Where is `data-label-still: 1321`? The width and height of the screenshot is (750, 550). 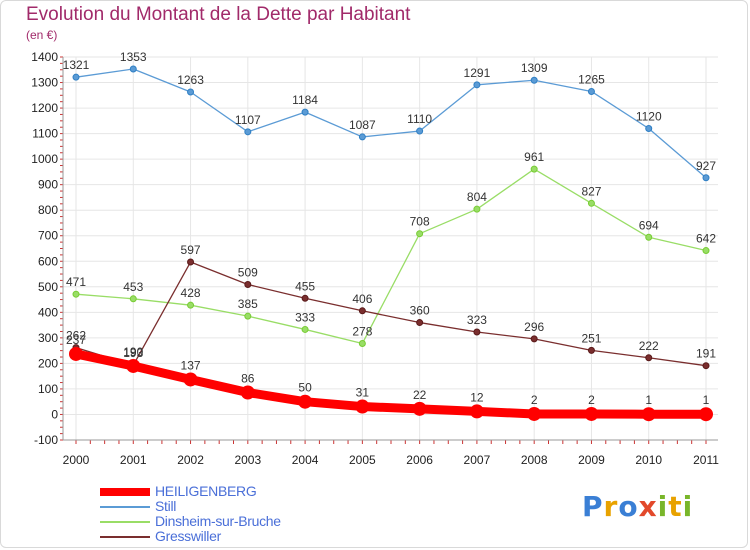 data-label-still: 1321 is located at coordinates (76, 65).